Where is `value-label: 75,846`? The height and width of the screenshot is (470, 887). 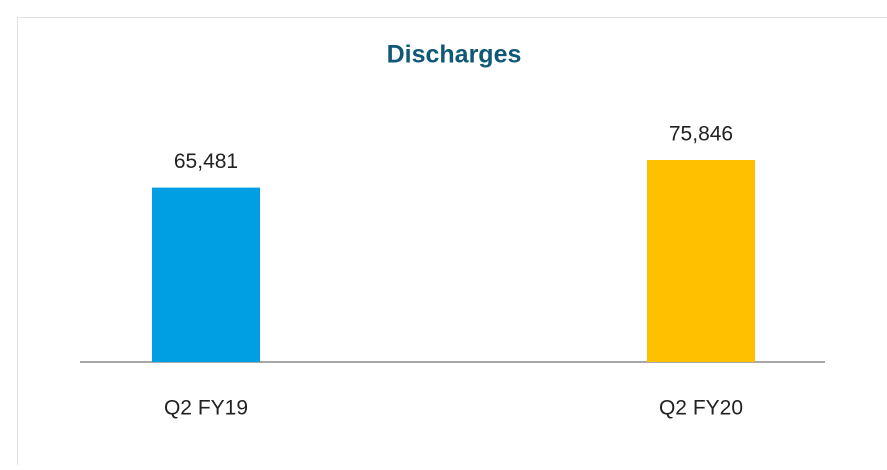 value-label: 75,846 is located at coordinates (701, 134).